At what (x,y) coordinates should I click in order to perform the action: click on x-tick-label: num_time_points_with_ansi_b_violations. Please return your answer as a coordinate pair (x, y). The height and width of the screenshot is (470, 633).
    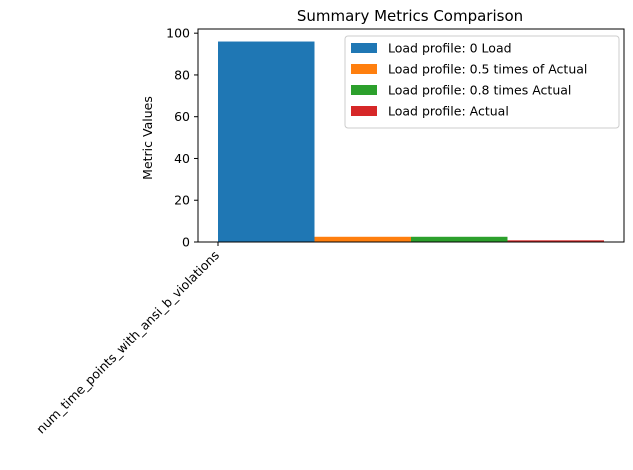
    Looking at the image, I should click on (127, 342).